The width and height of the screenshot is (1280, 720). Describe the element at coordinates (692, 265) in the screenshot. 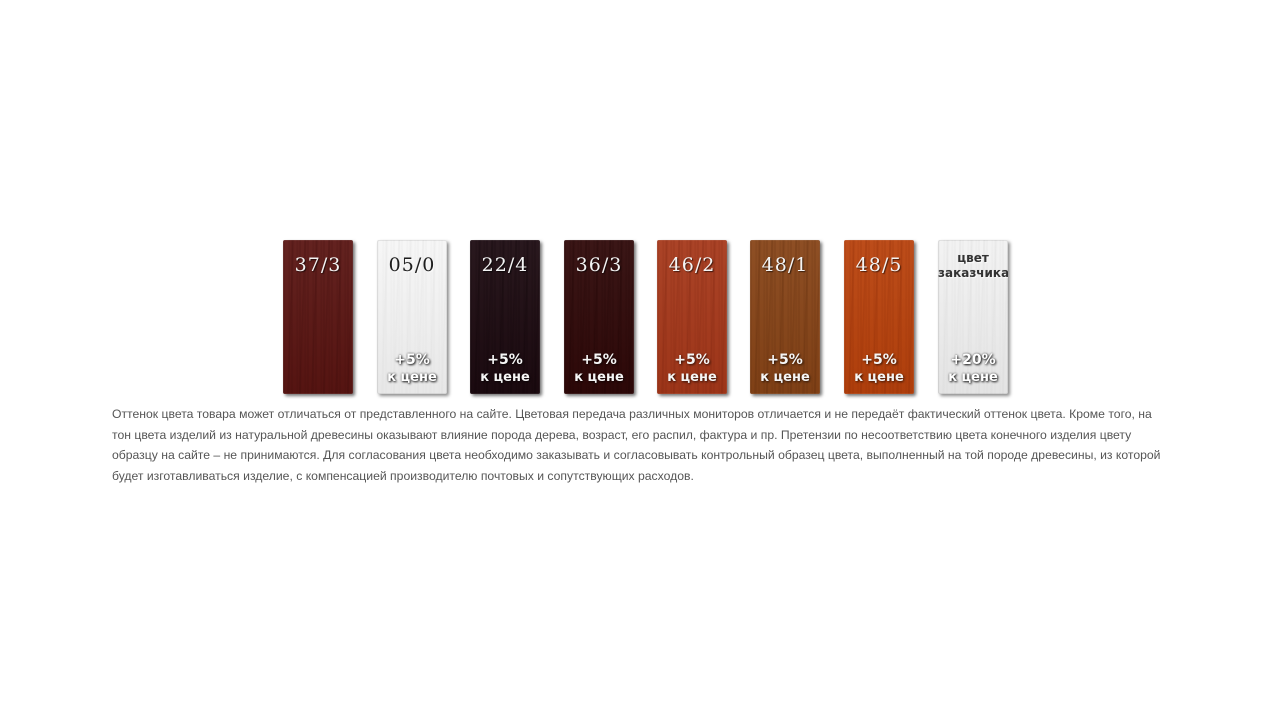

I see `swatch-code: 46/2` at that location.